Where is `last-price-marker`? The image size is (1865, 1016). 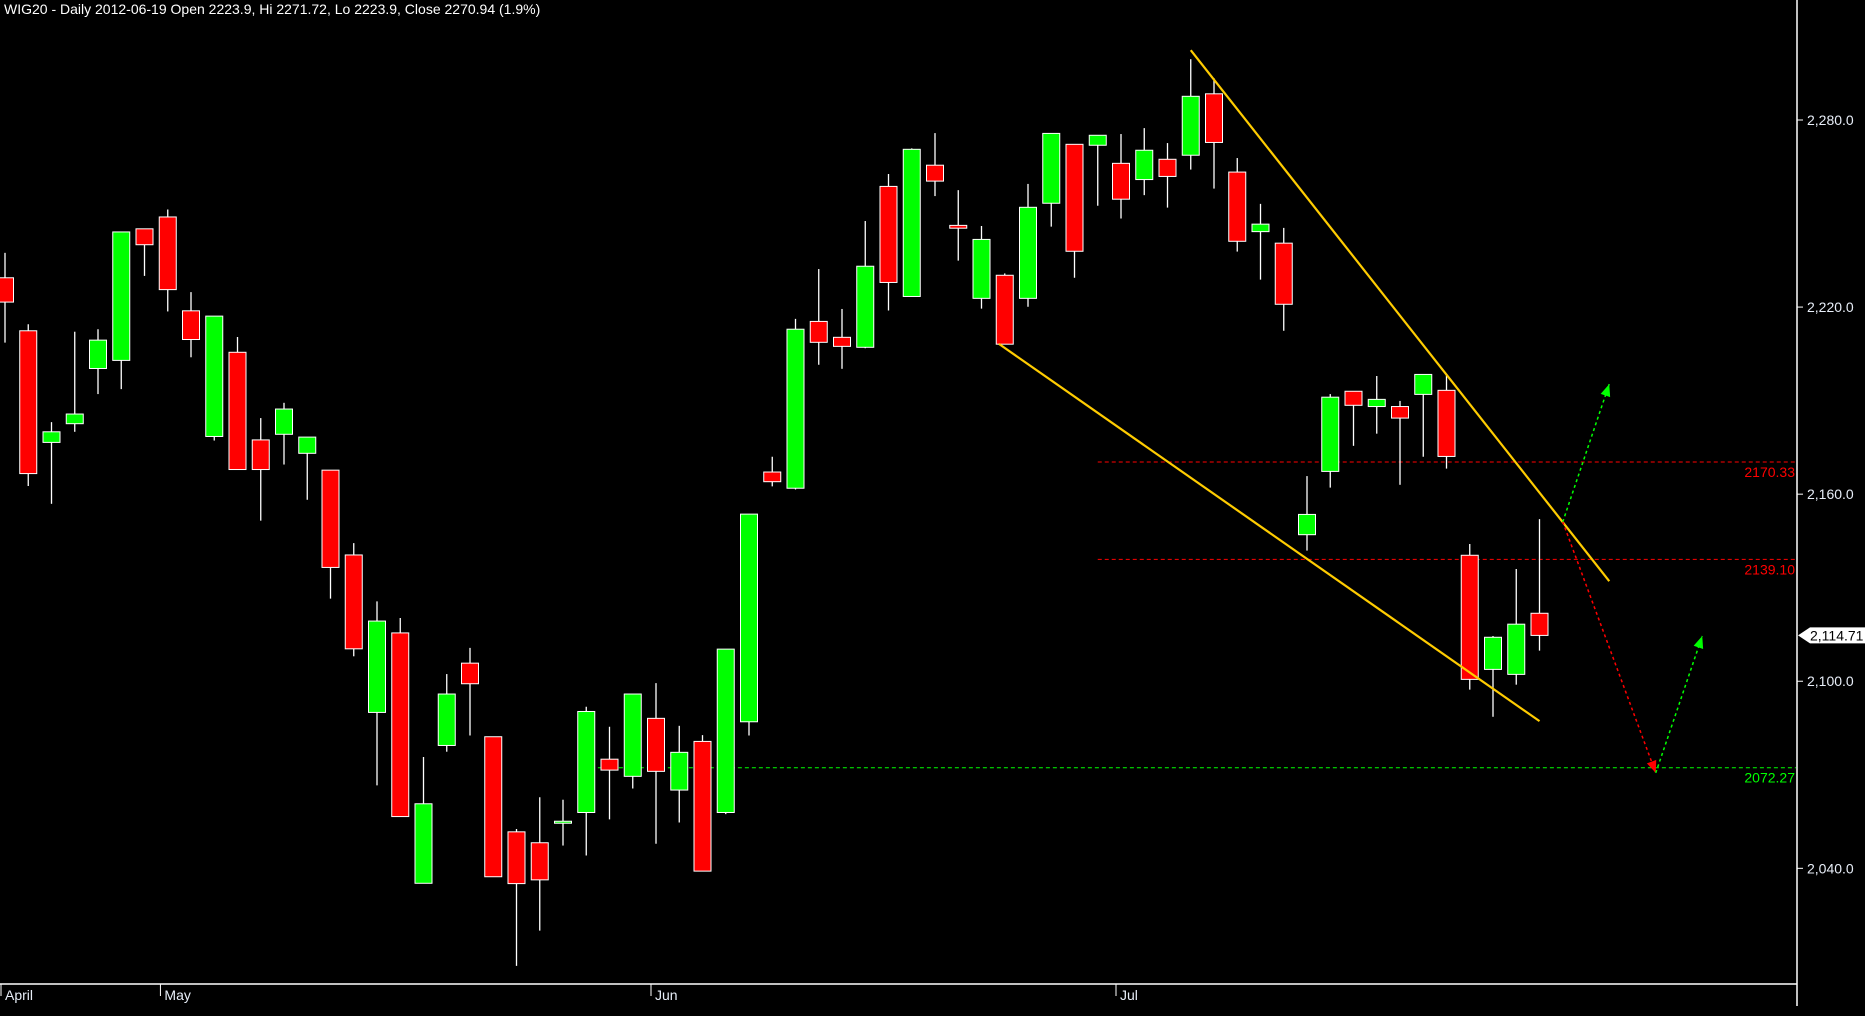 last-price-marker is located at coordinates (1831, 635).